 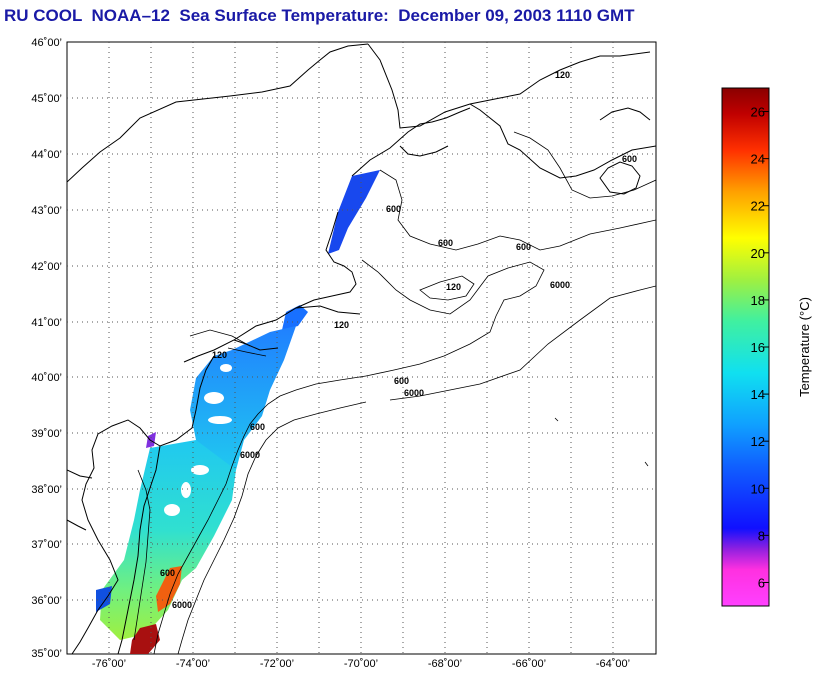 I want to click on sst-swath-south, so click(x=168, y=540).